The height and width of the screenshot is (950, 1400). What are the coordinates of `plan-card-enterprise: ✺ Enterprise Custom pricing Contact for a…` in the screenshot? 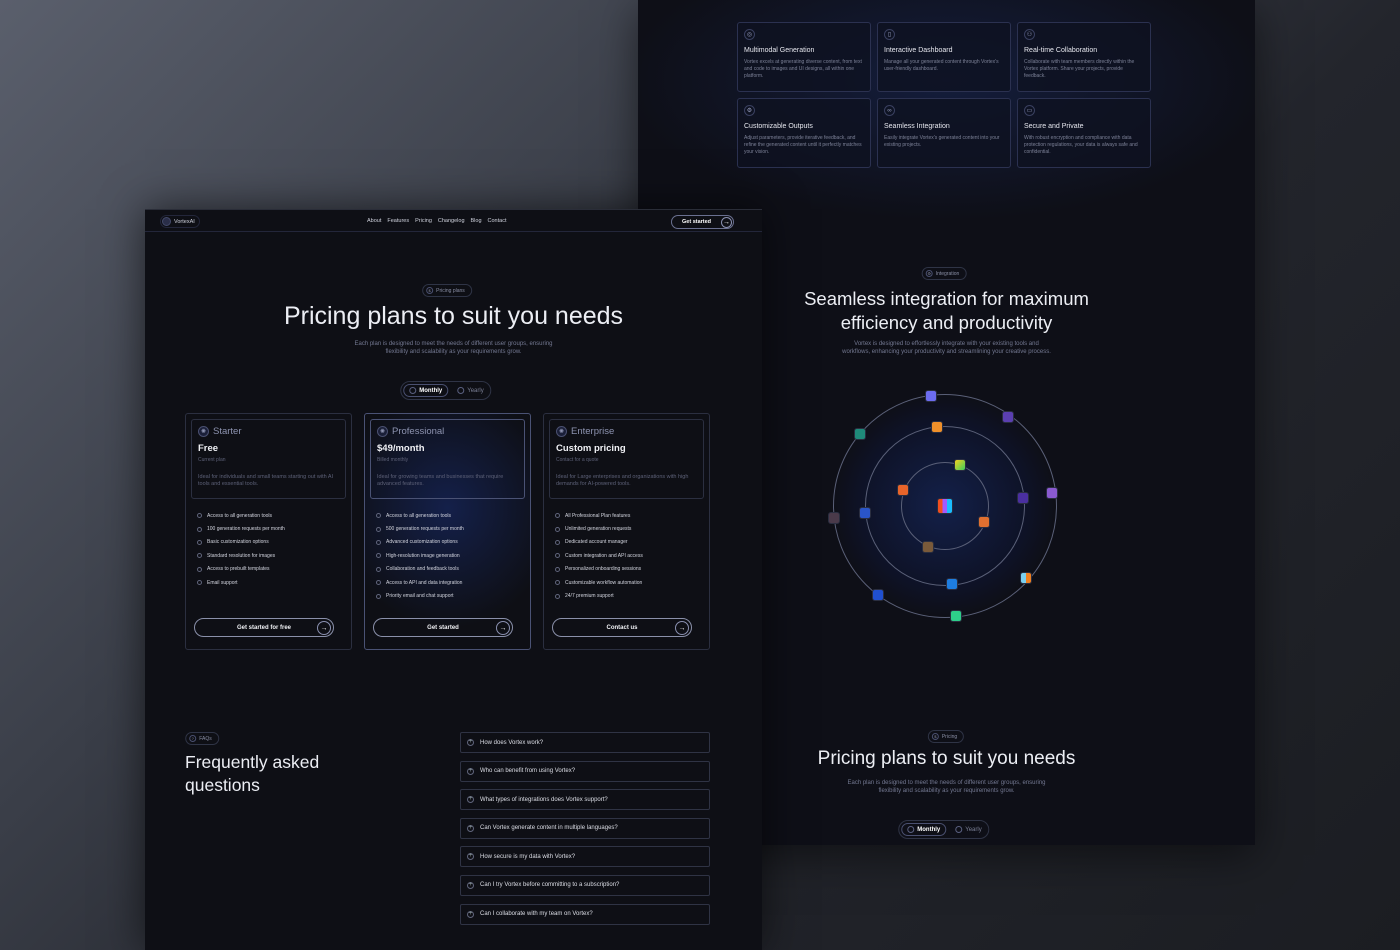 It's located at (626, 531).